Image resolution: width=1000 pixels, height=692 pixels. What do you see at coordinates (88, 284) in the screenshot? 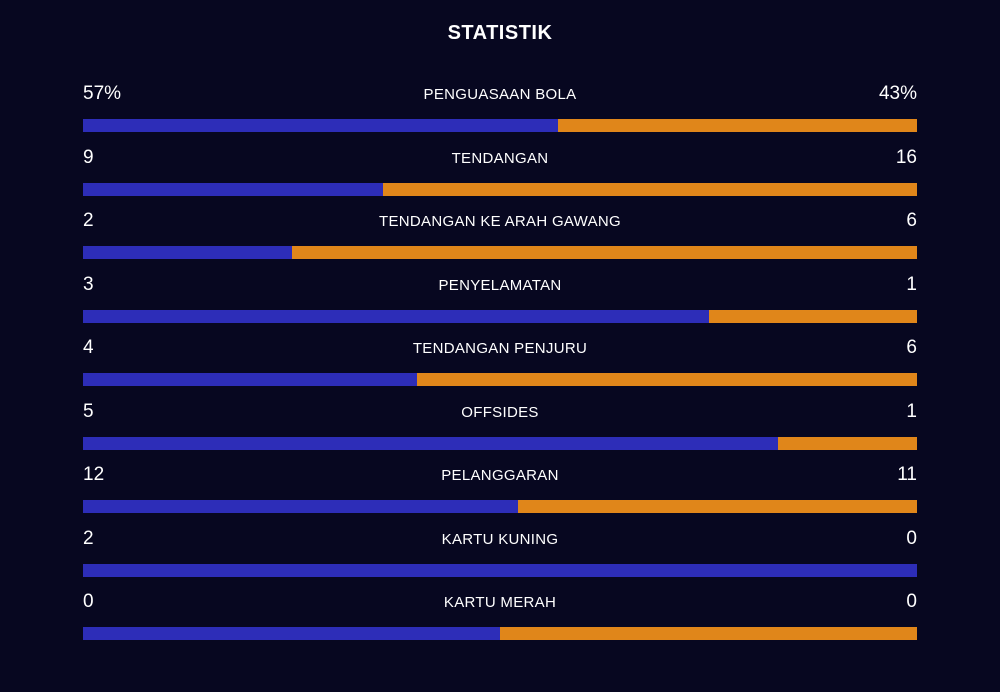
I see `home-value: 3` at bounding box center [88, 284].